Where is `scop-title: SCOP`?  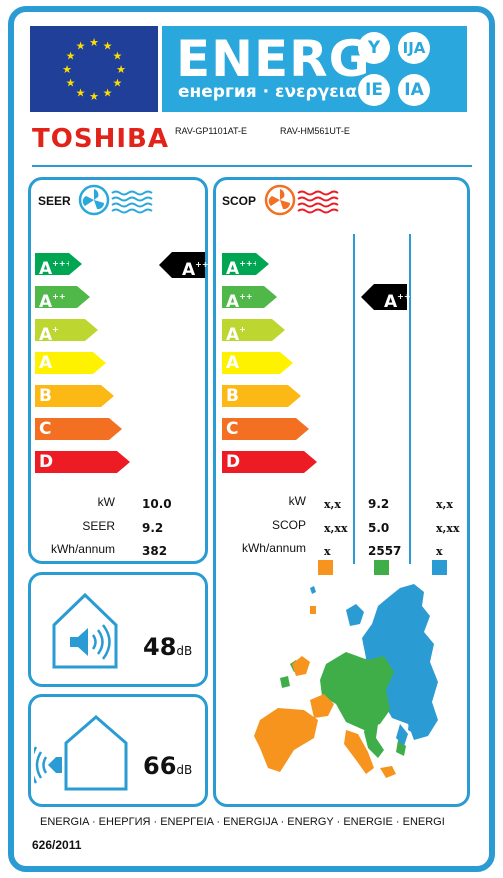
scop-title: SCOP is located at coordinates (239, 201).